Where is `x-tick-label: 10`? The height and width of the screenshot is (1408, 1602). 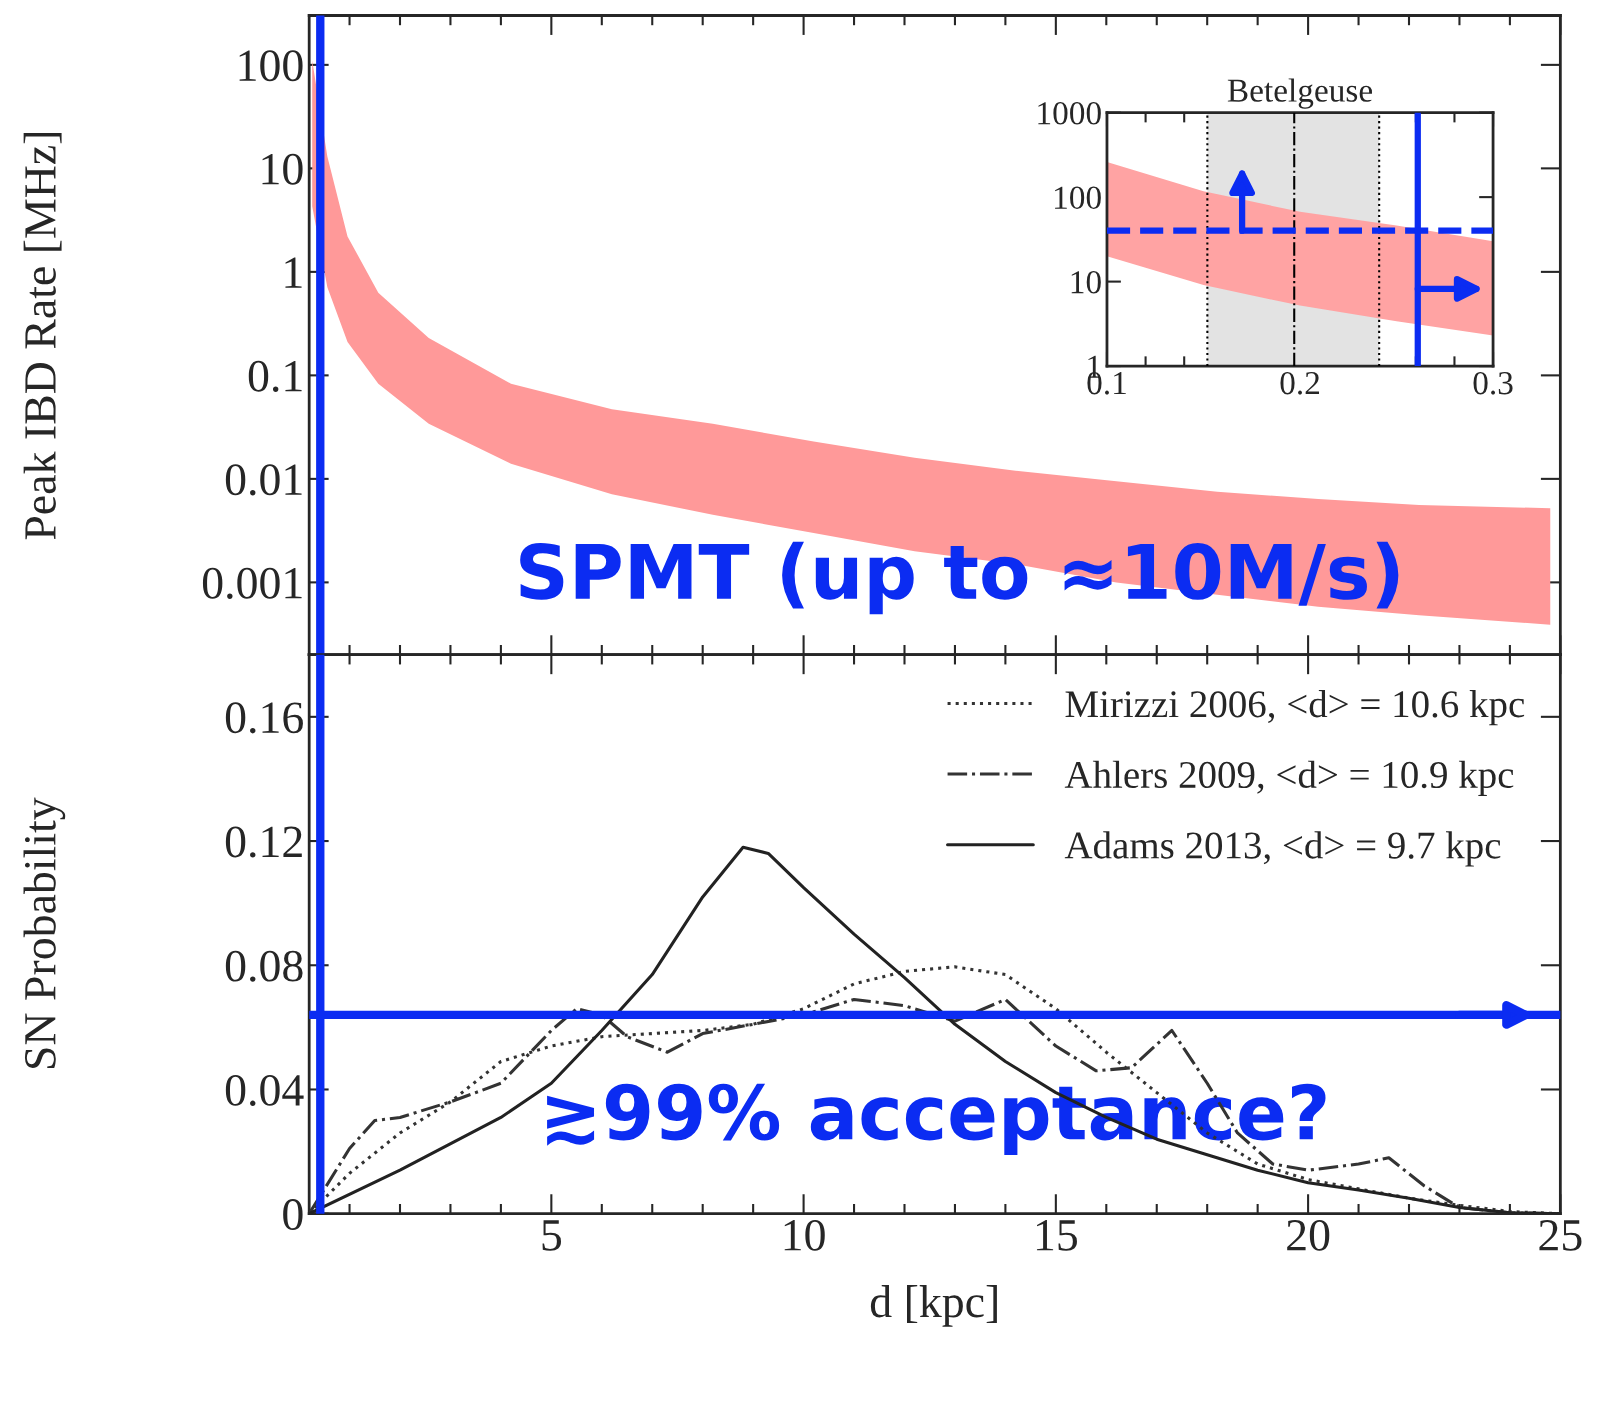
x-tick-label: 10 is located at coordinates (804, 1235).